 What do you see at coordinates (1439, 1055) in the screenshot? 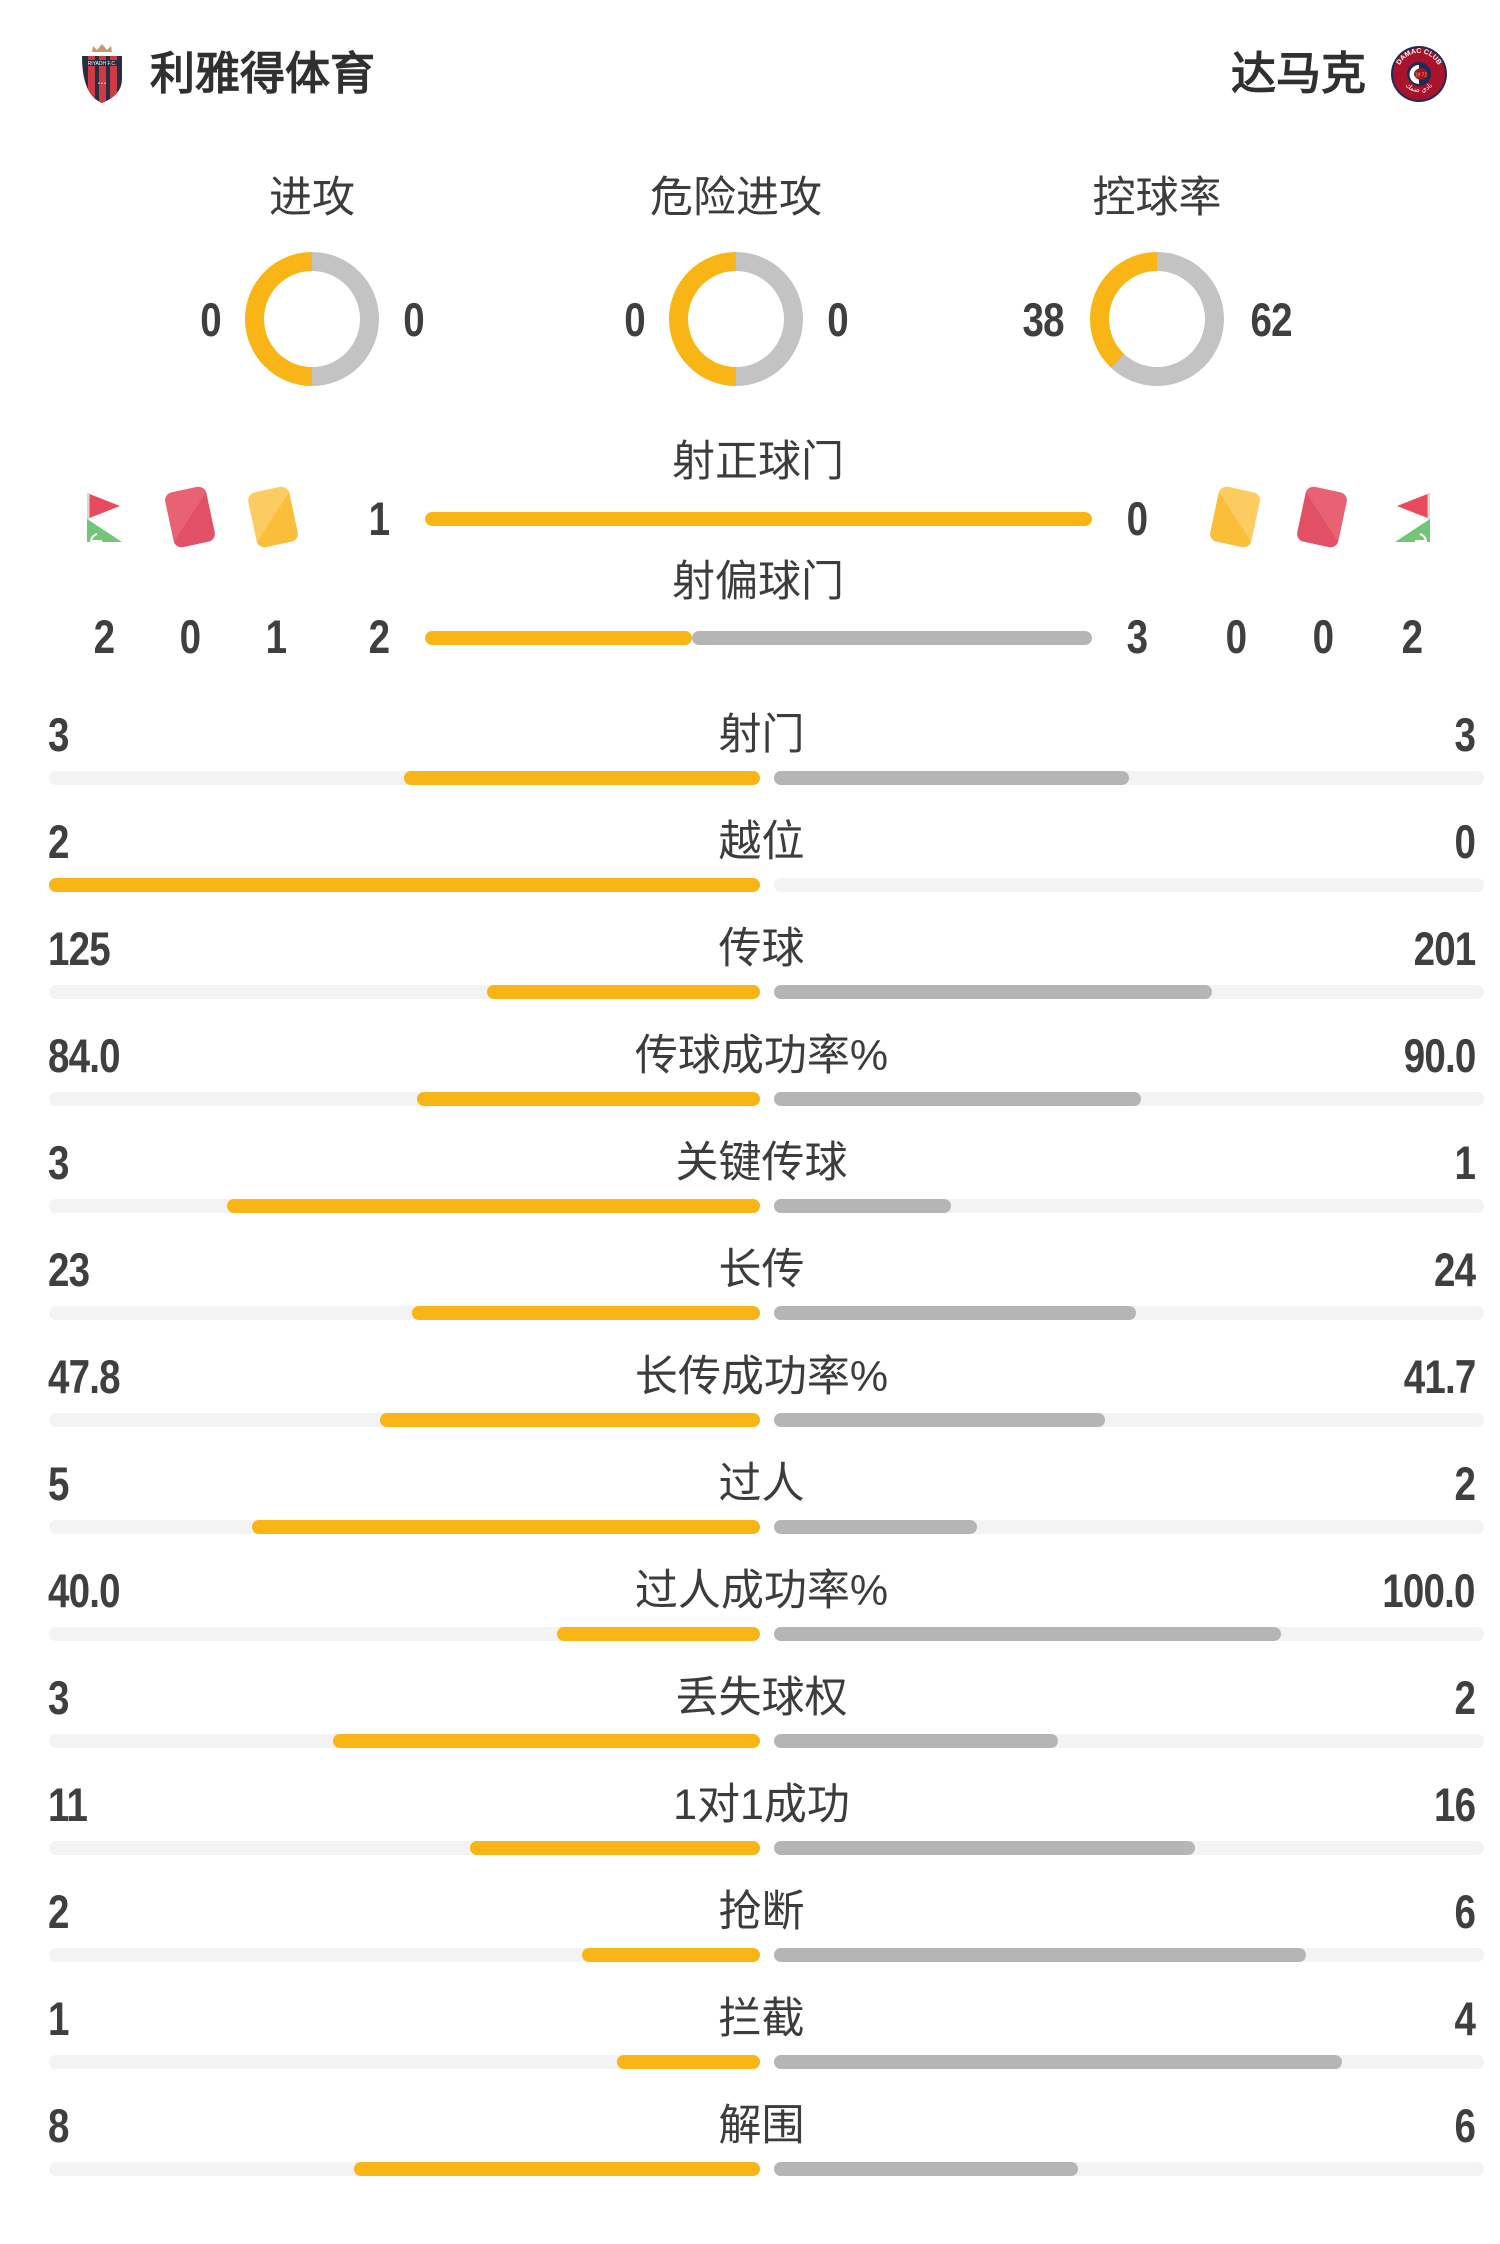
I see `stat-away-value: 90.0` at bounding box center [1439, 1055].